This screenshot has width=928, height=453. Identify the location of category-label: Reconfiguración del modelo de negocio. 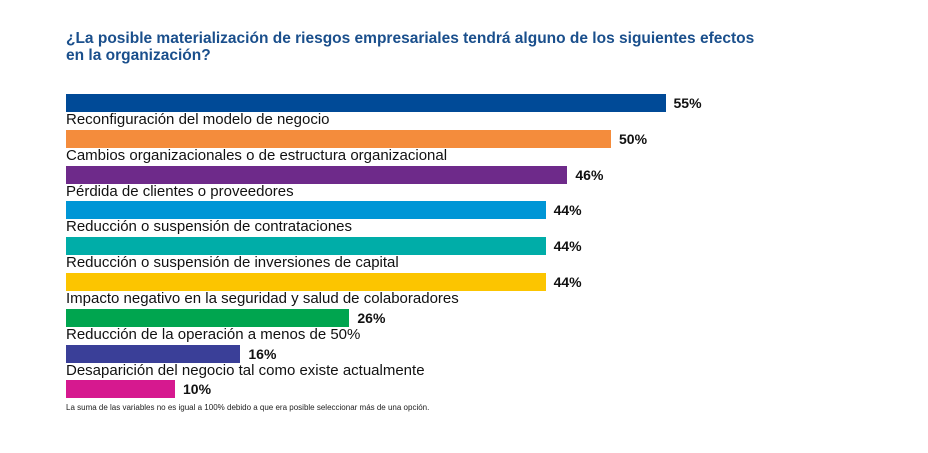
(198, 119).